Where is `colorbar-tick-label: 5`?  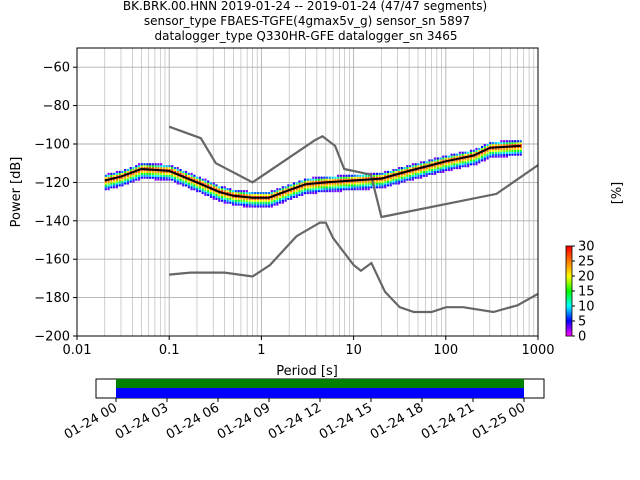 colorbar-tick-label: 5 is located at coordinates (582, 322).